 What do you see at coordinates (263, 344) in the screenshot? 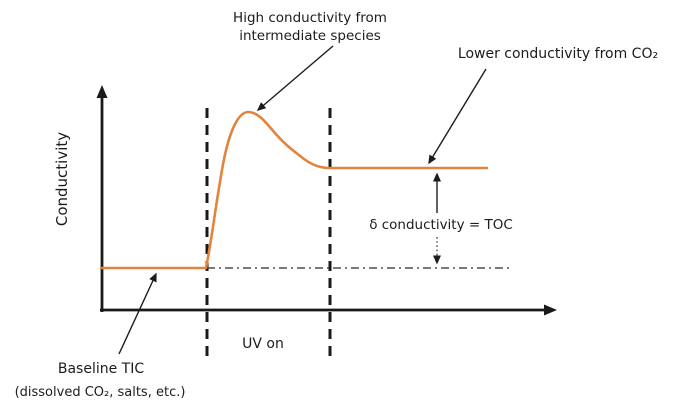
I see `uv-on-label: UV on` at bounding box center [263, 344].